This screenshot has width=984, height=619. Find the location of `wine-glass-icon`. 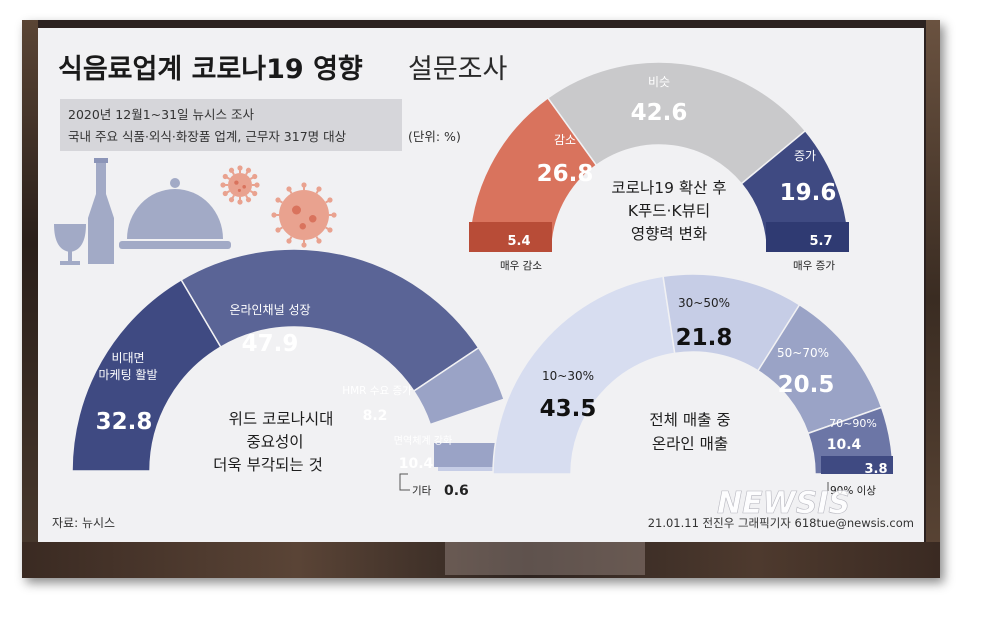

wine-glass-icon is located at coordinates (70, 244).